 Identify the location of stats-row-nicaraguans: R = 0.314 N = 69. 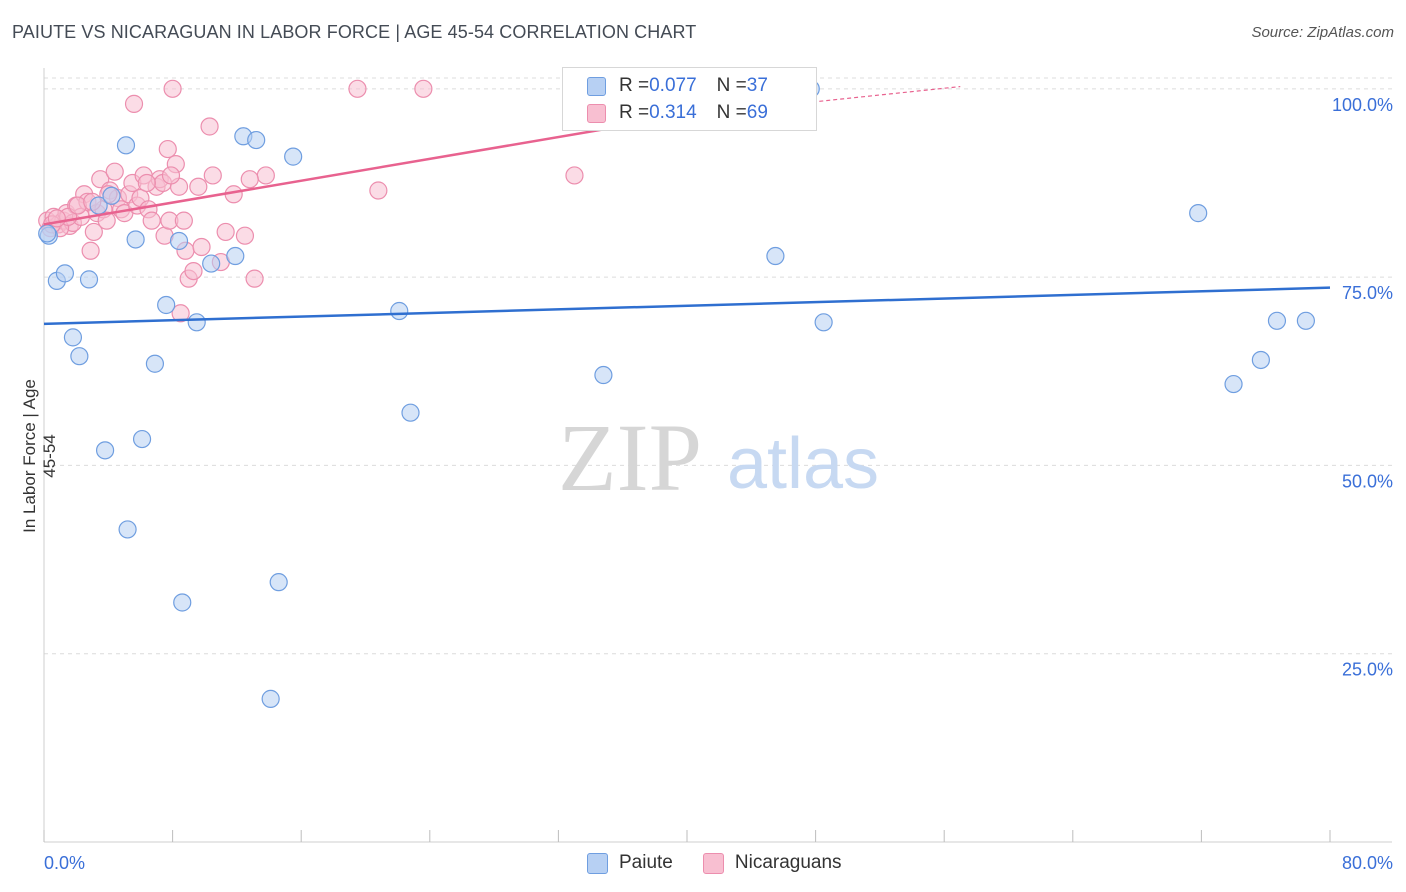
(677, 113).